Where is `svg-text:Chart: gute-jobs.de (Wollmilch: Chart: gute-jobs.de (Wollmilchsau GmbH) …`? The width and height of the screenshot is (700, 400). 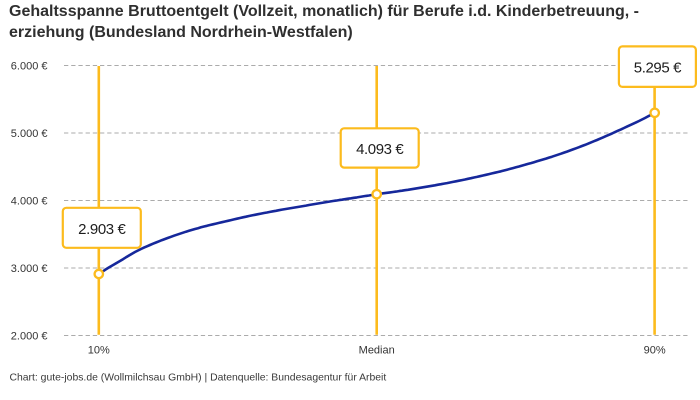 svg-text:Chart: gute-jobs.de (Wollmilch: Chart: gute-jobs.de (Wollmilchsau GmbH) … is located at coordinates (198, 378).